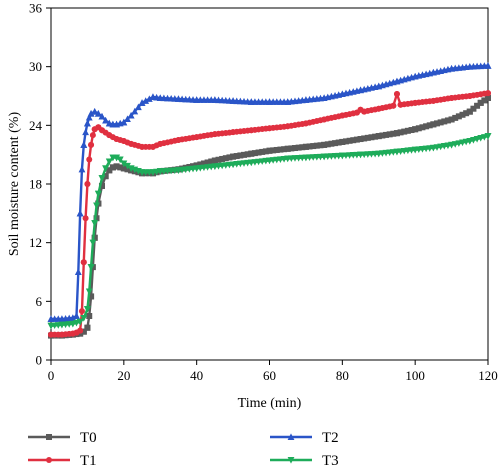 The image size is (500, 473). I want to click on legend-item-t3: T3, so click(304, 461).